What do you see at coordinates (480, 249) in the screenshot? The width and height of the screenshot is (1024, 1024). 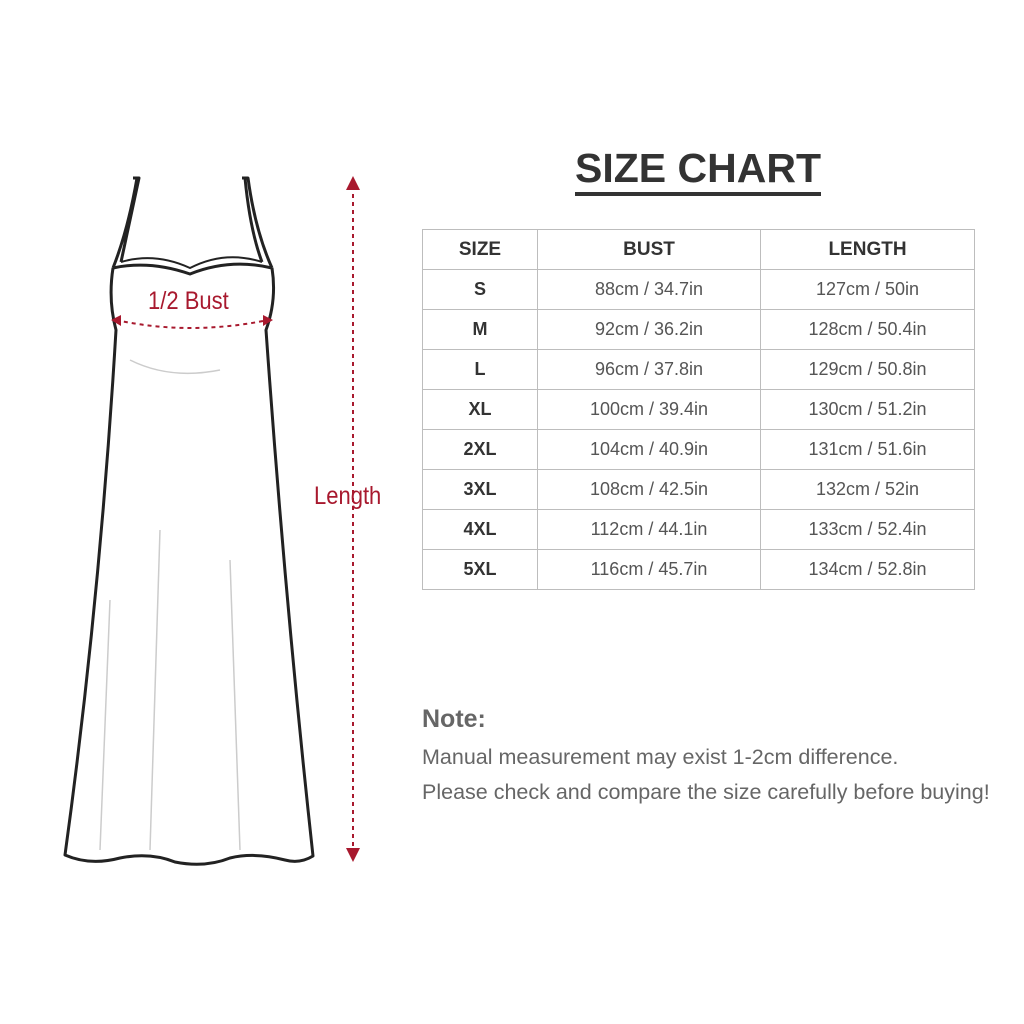 I see `header-size: SIZE` at bounding box center [480, 249].